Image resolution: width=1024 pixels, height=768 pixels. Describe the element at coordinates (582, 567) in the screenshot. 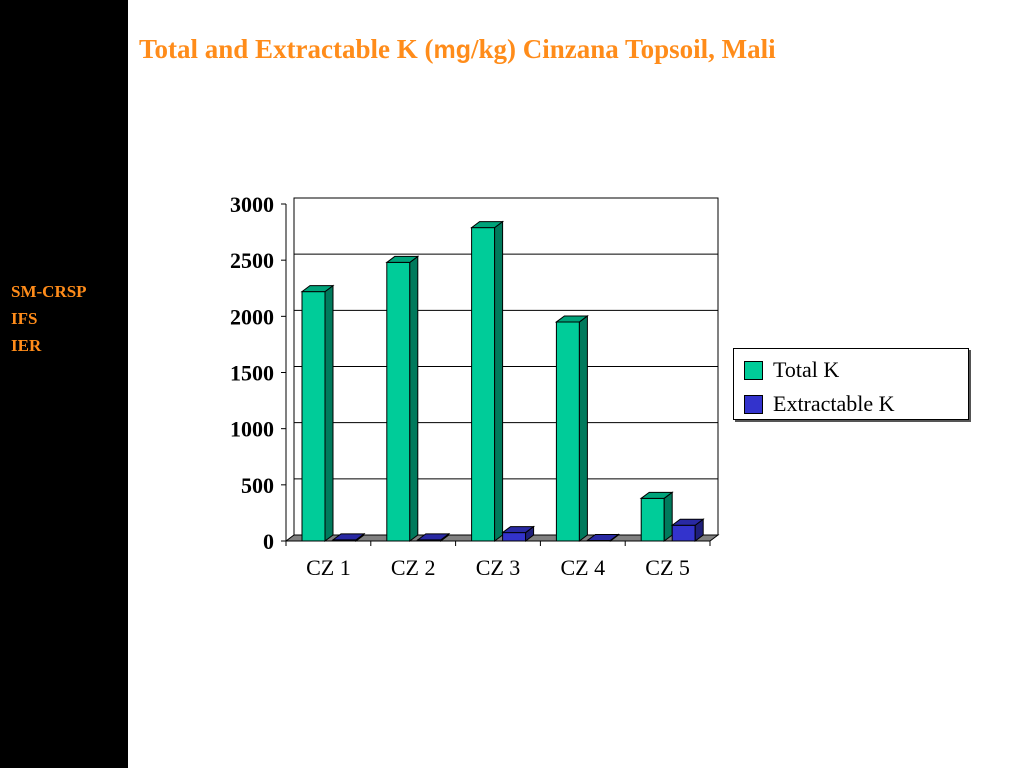

I see `x-tick-label: CZ 4` at that location.